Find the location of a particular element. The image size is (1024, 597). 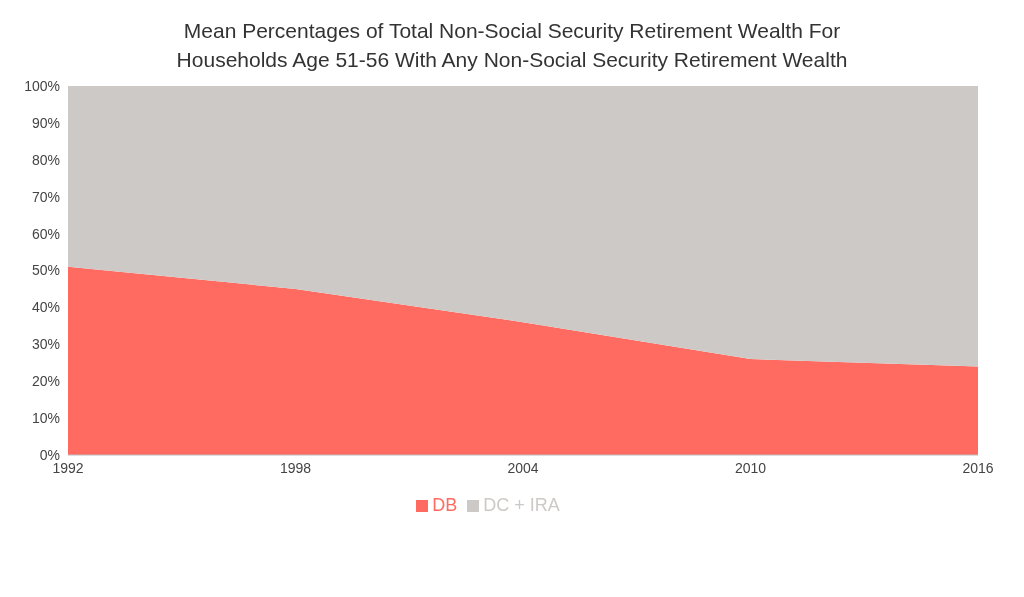

y-tick-label: 40% is located at coordinates (45, 307).